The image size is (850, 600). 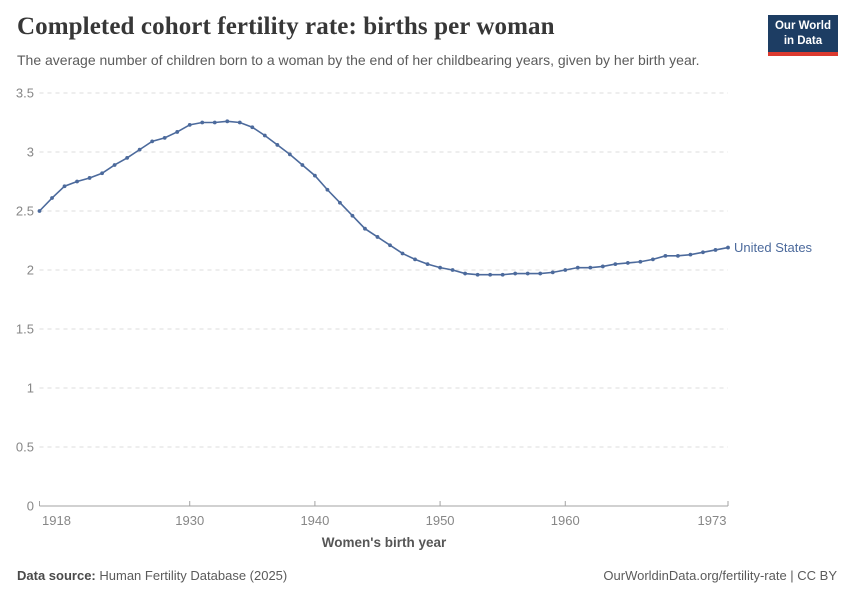 I want to click on y-axis-tick-label: 3.5, so click(x=25, y=93).